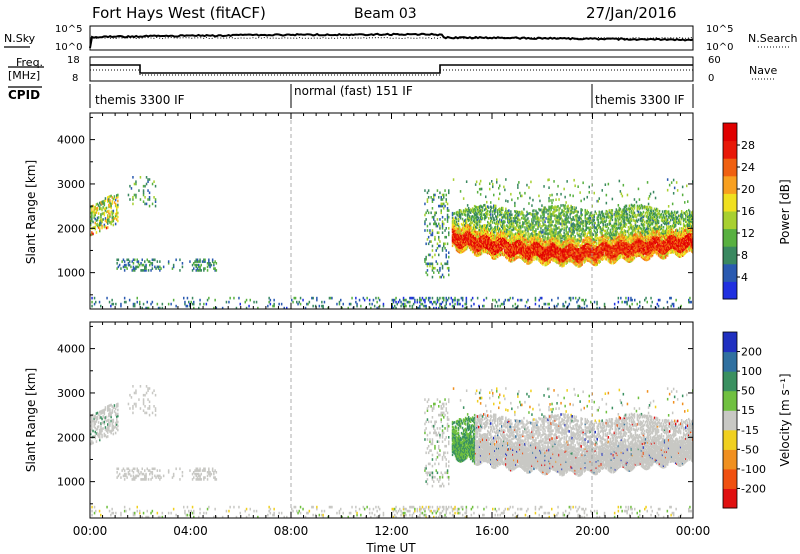  What do you see at coordinates (714, 60) in the screenshot?
I see `freq-right-tick-top: 60` at bounding box center [714, 60].